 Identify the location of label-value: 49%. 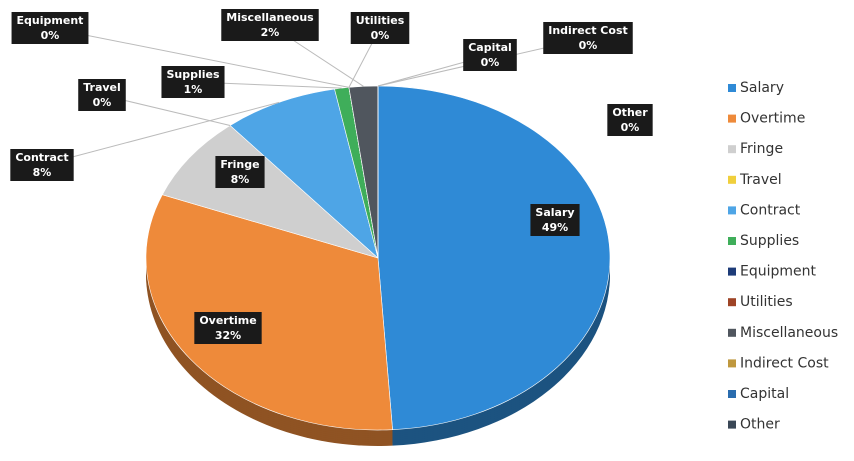
(555, 227).